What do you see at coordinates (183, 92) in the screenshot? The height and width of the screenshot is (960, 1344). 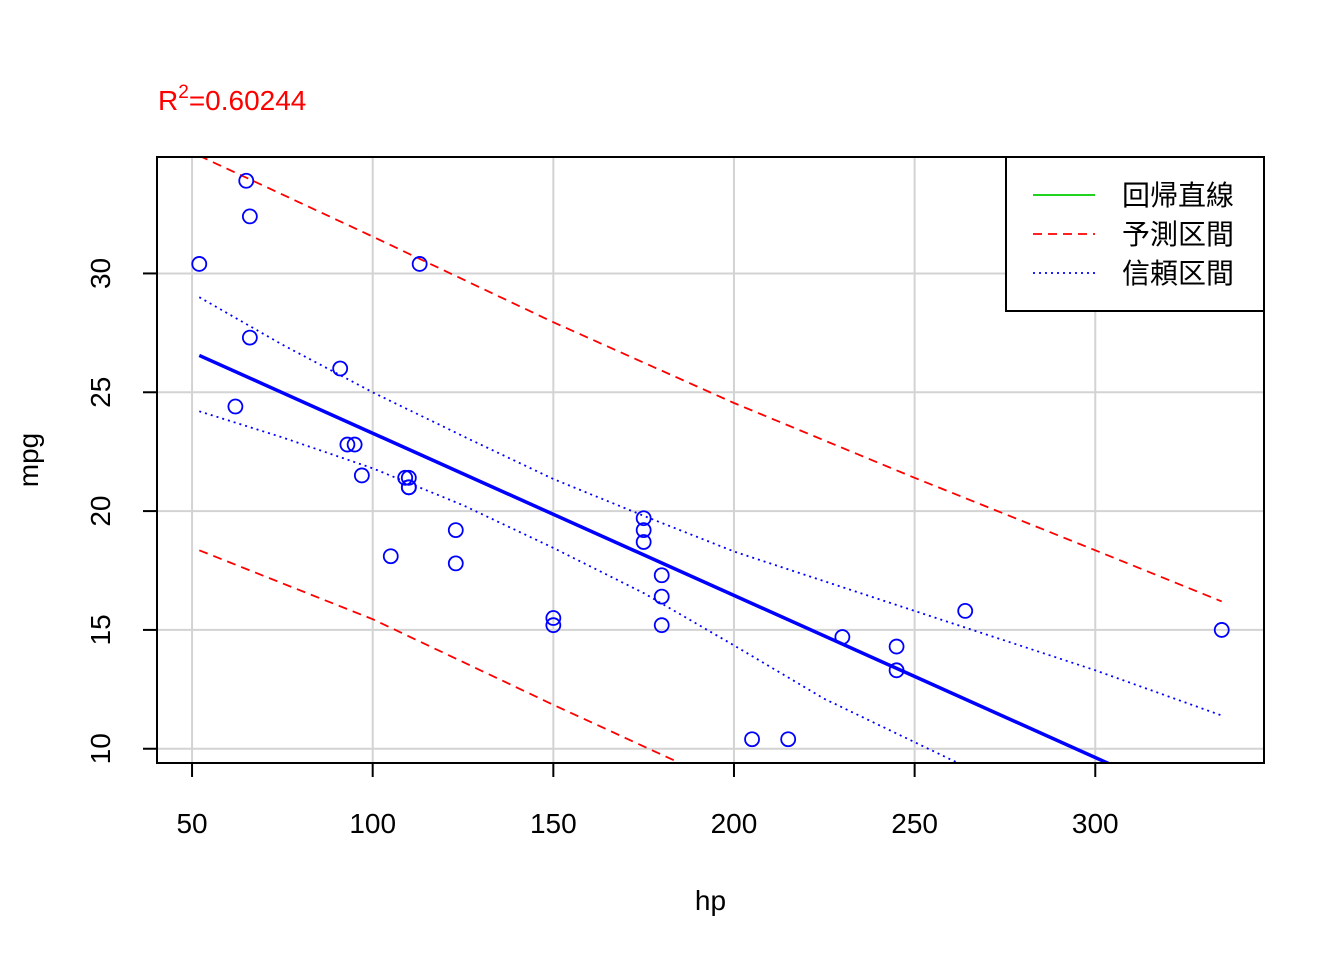 I see `r2-superscript: 2` at bounding box center [183, 92].